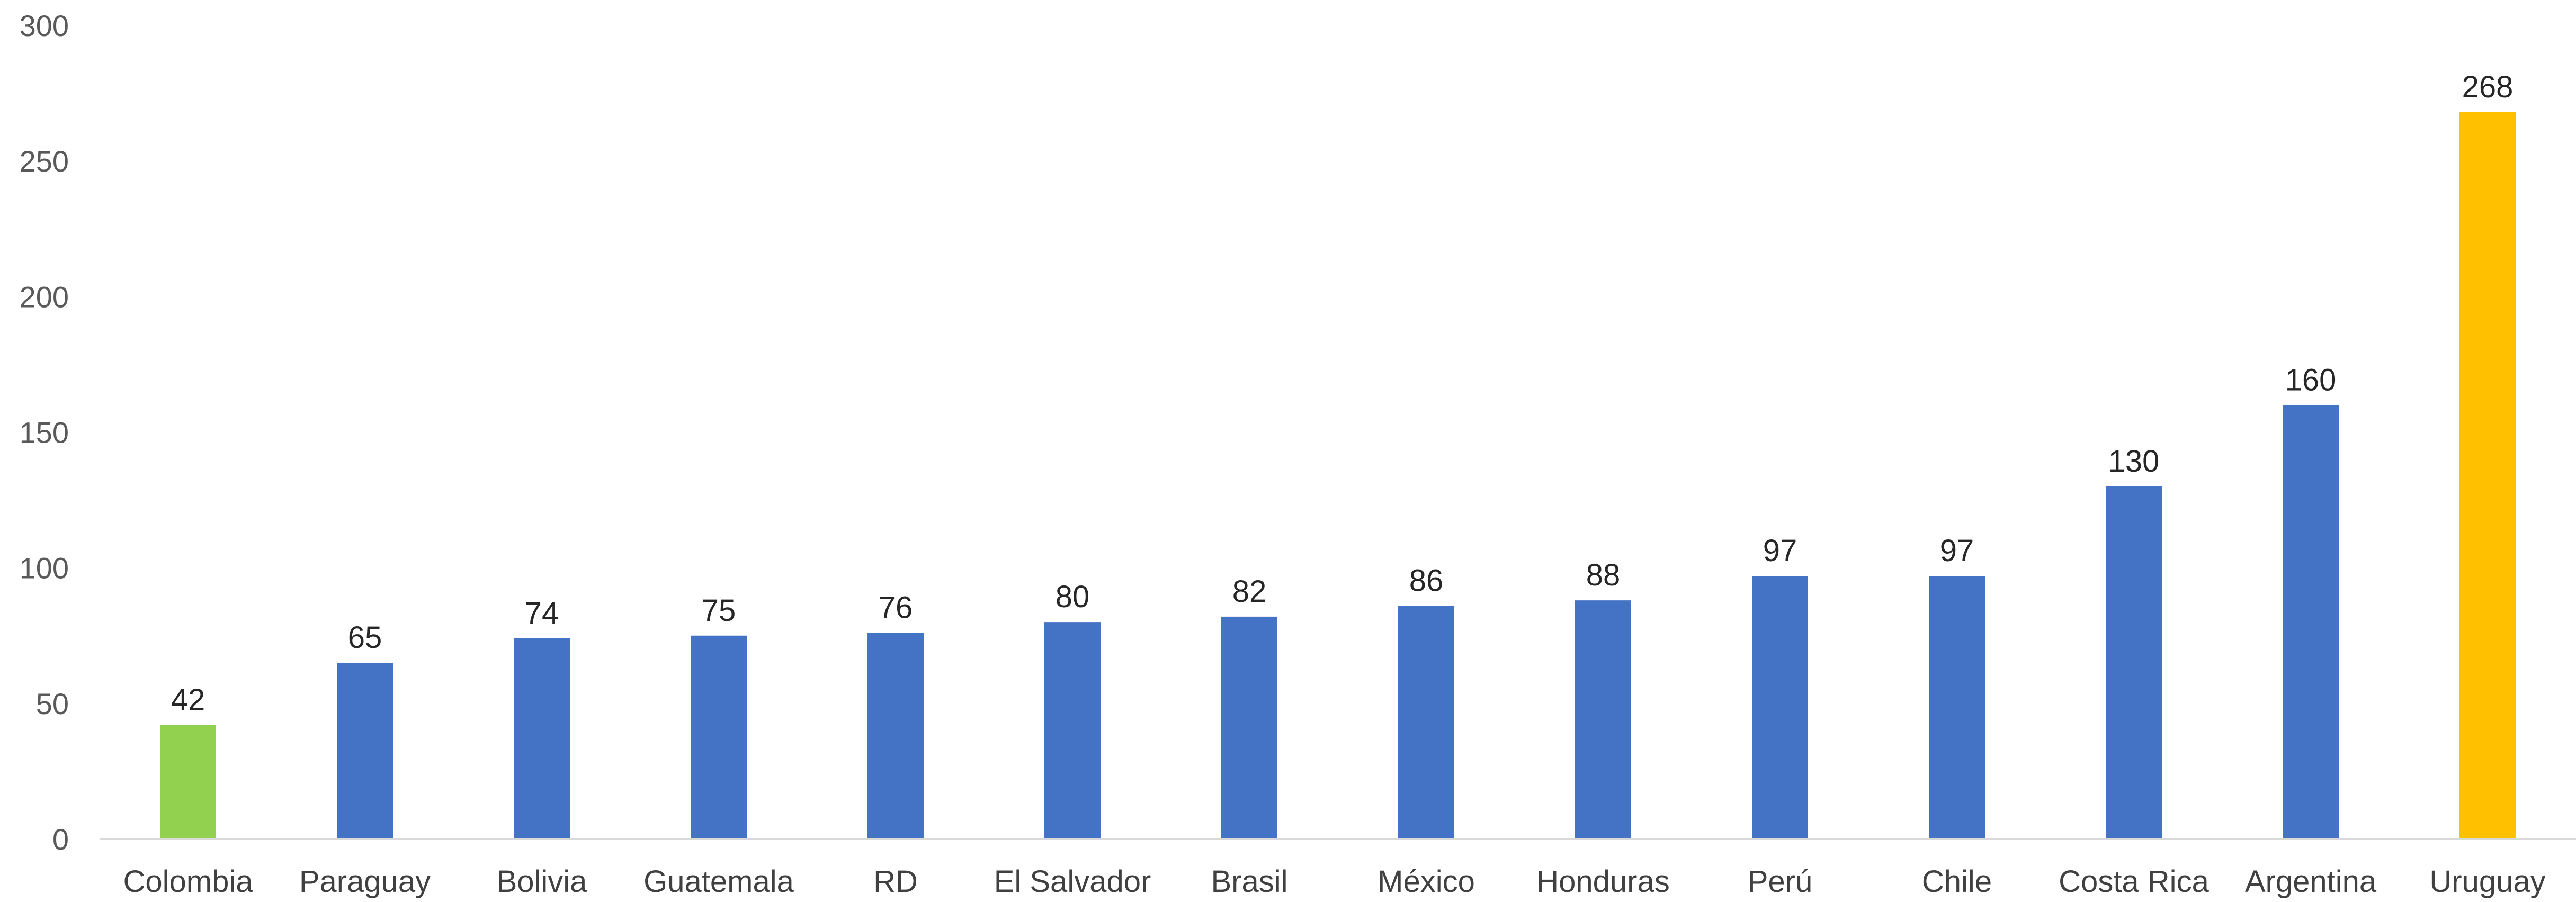  What do you see at coordinates (60, 840) in the screenshot?
I see `y-tick-label: 0` at bounding box center [60, 840].